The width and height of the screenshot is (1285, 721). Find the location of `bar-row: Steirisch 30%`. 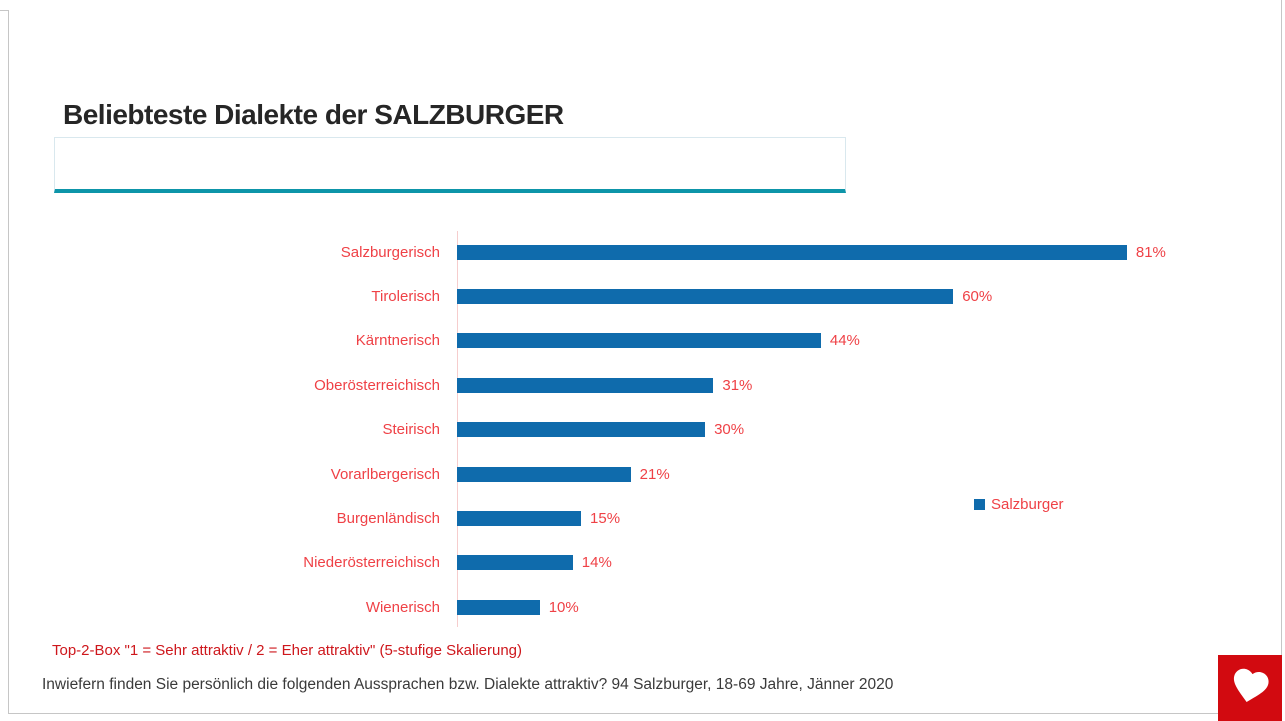

bar-row: Steirisch 30% is located at coordinates (642, 430).